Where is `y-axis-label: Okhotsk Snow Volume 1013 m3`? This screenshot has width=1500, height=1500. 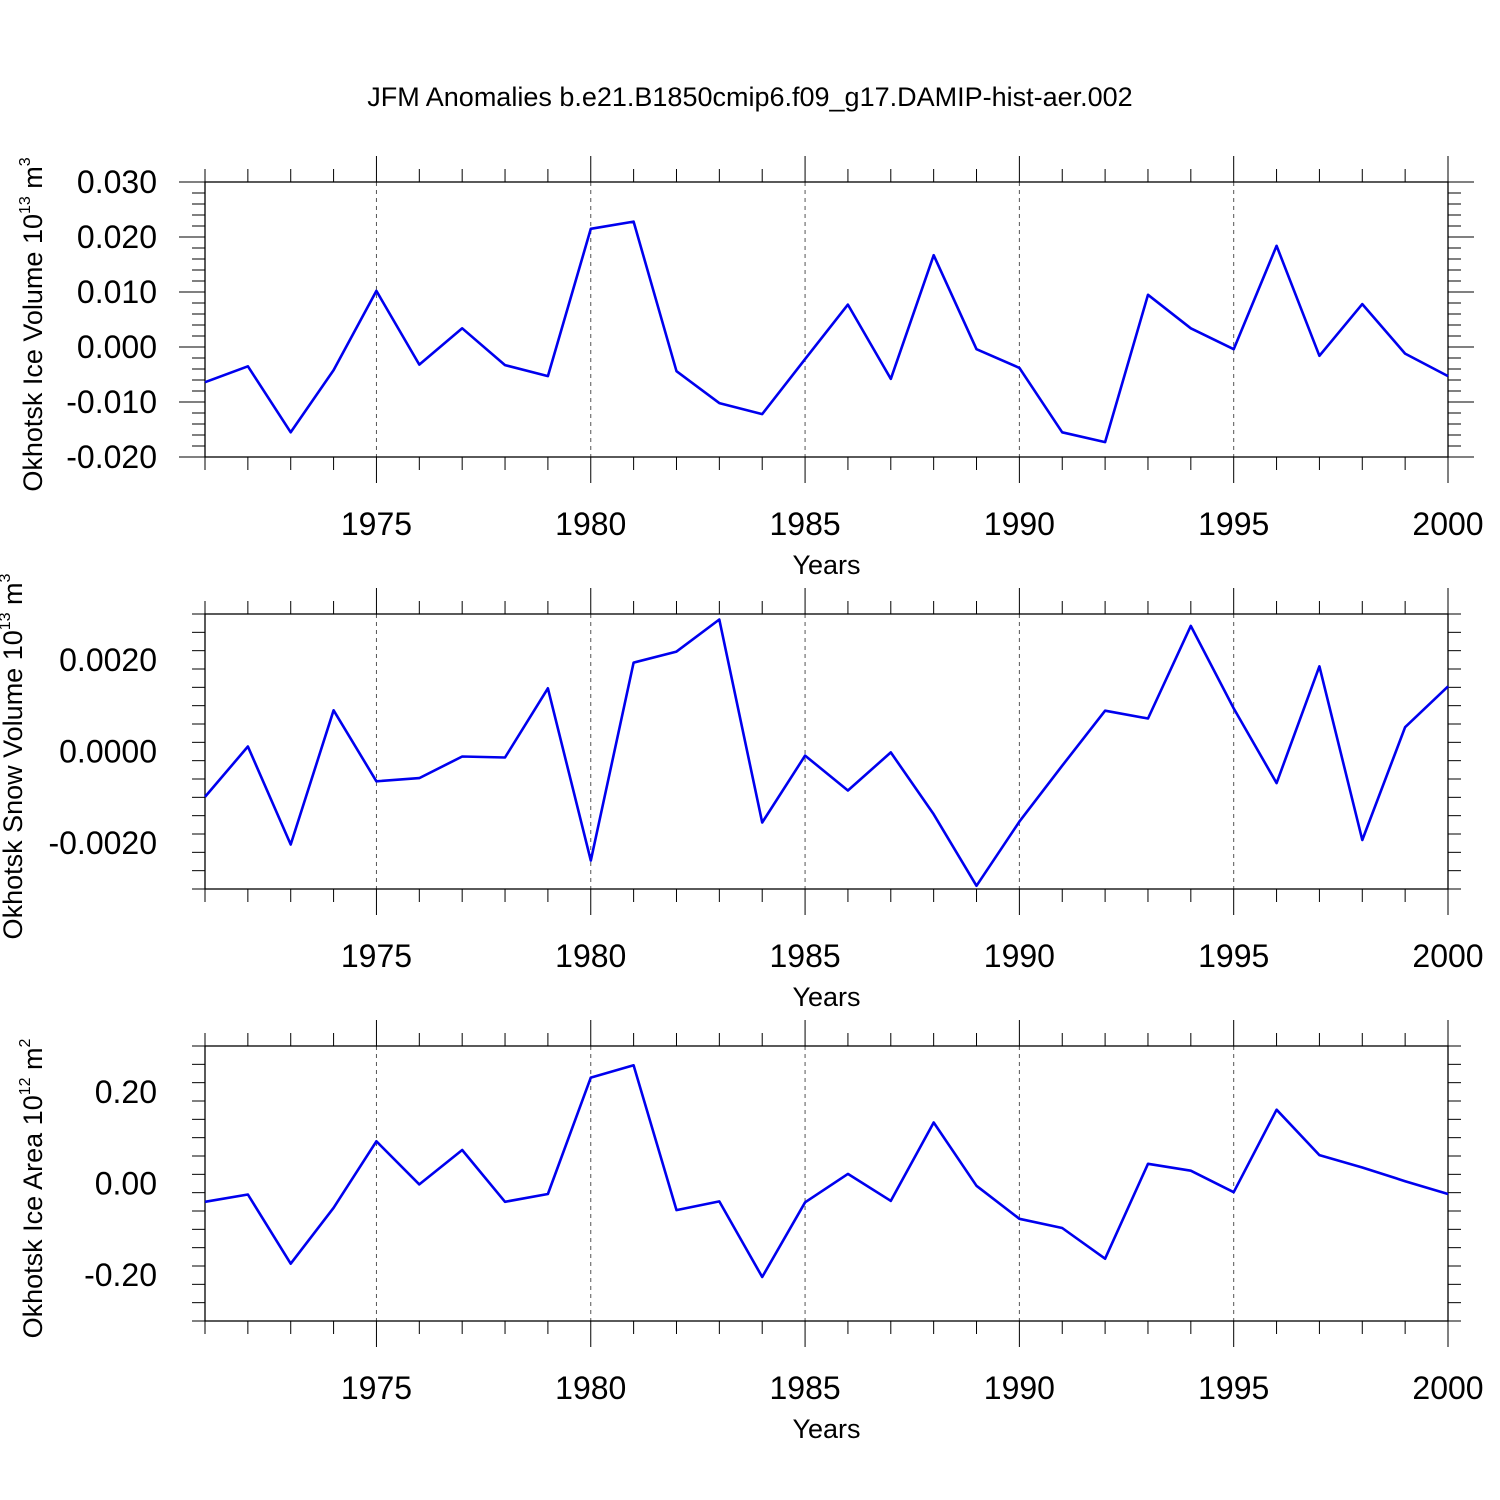 y-axis-label: Okhotsk Snow Volume 1013 m3 is located at coordinates (14, 756).